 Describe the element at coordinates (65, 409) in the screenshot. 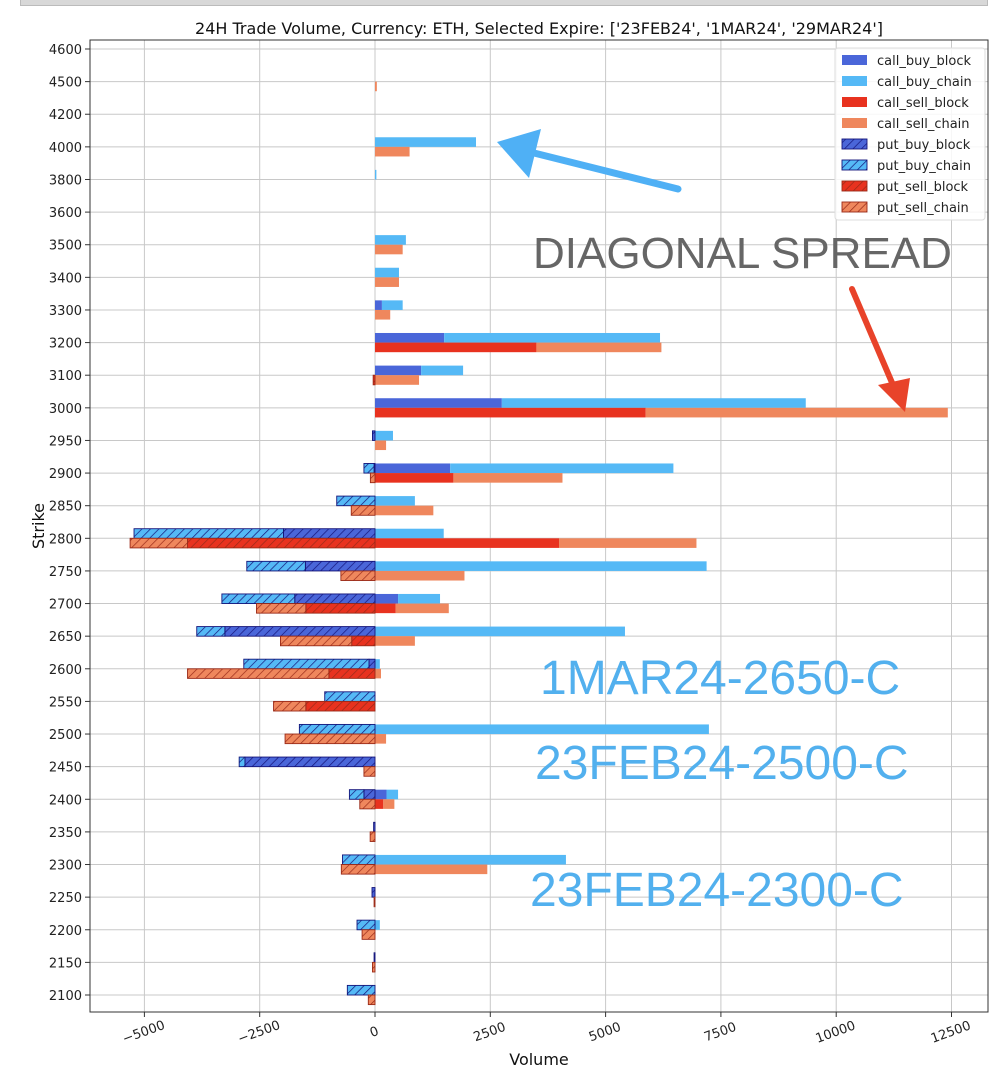

I see `y-tick-label: 3000` at that location.